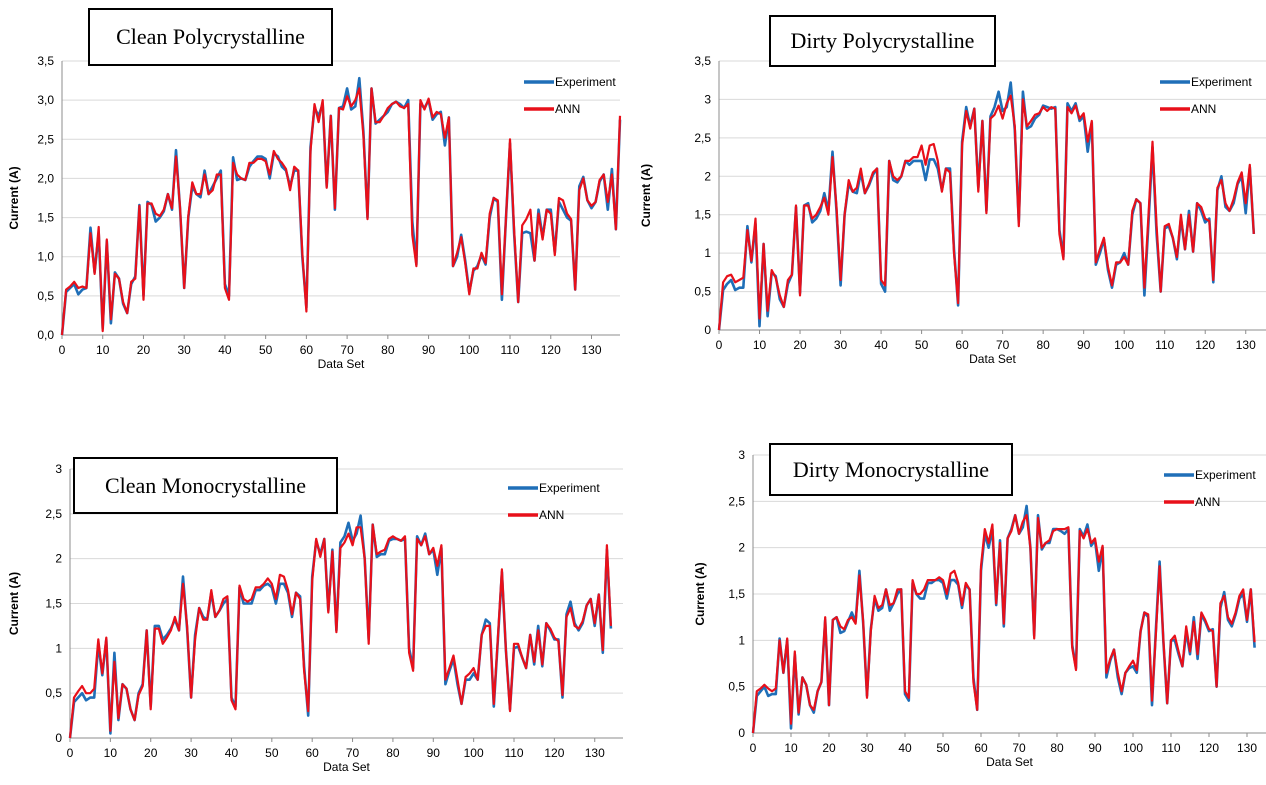 Image resolution: width=1266 pixels, height=785 pixels. Describe the element at coordinates (45, 257) in the screenshot. I see `y-tick-label: 1,0` at that location.